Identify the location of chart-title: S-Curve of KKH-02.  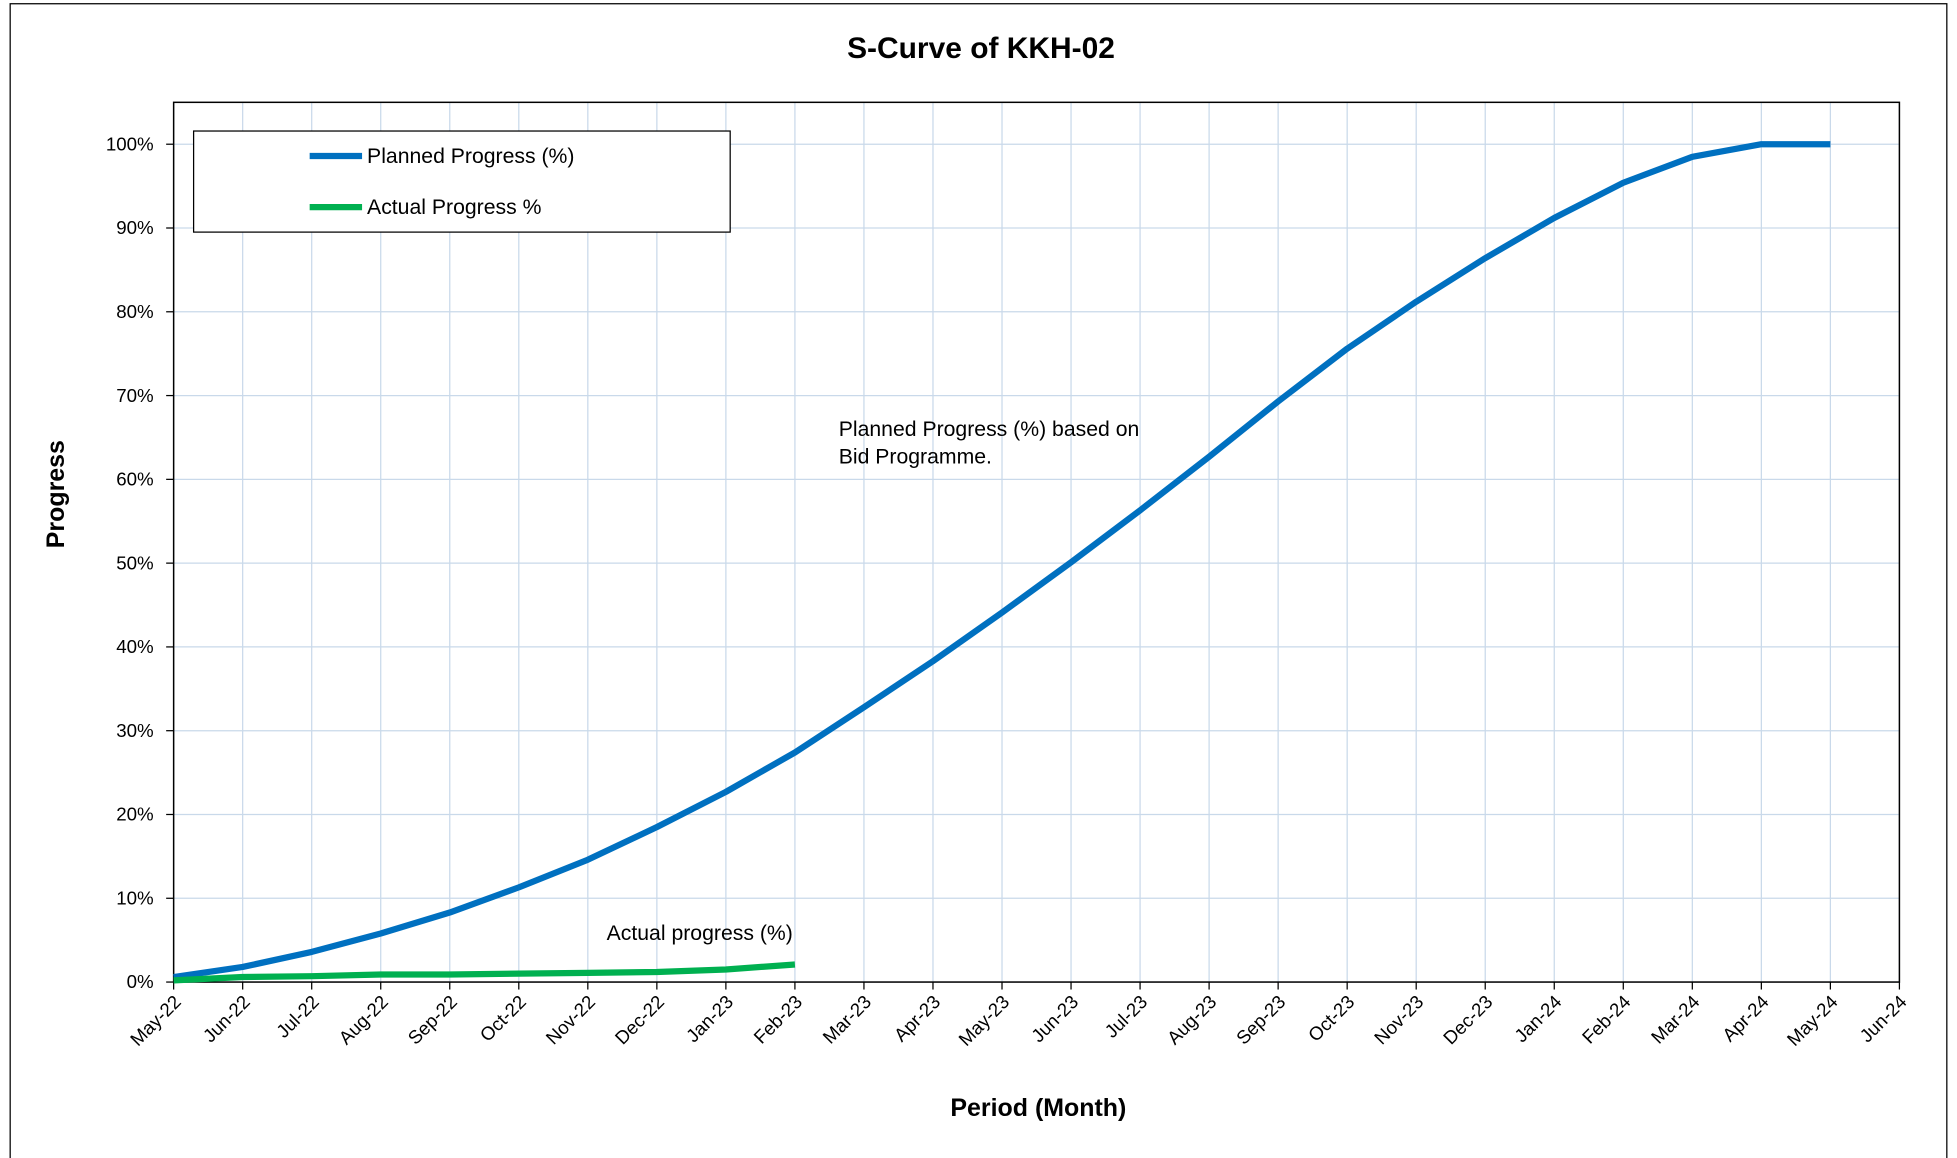
(981, 48).